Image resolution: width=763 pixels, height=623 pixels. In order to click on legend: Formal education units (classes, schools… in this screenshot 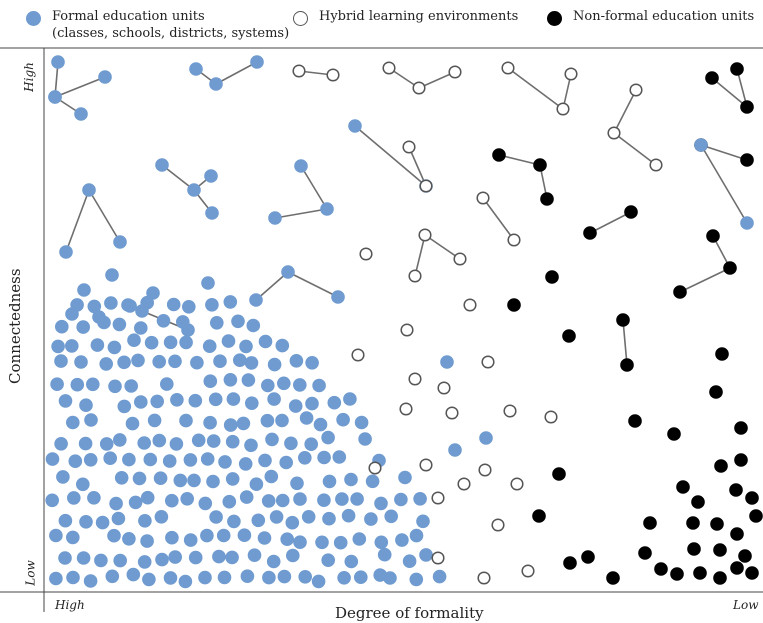, I will do `click(381, 24)`.